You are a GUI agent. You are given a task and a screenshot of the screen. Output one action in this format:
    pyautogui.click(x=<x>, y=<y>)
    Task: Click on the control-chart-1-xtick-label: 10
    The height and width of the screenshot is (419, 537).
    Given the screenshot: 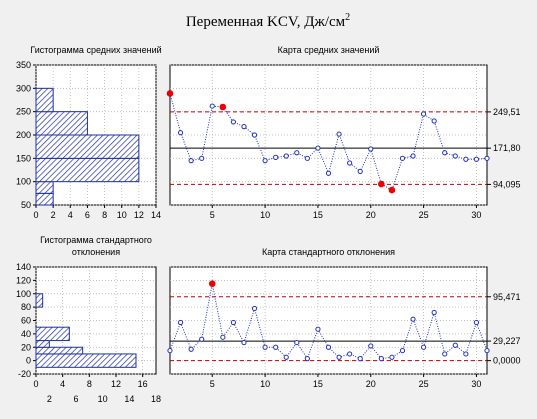 What is the action you would take?
    pyautogui.click(x=265, y=215)
    